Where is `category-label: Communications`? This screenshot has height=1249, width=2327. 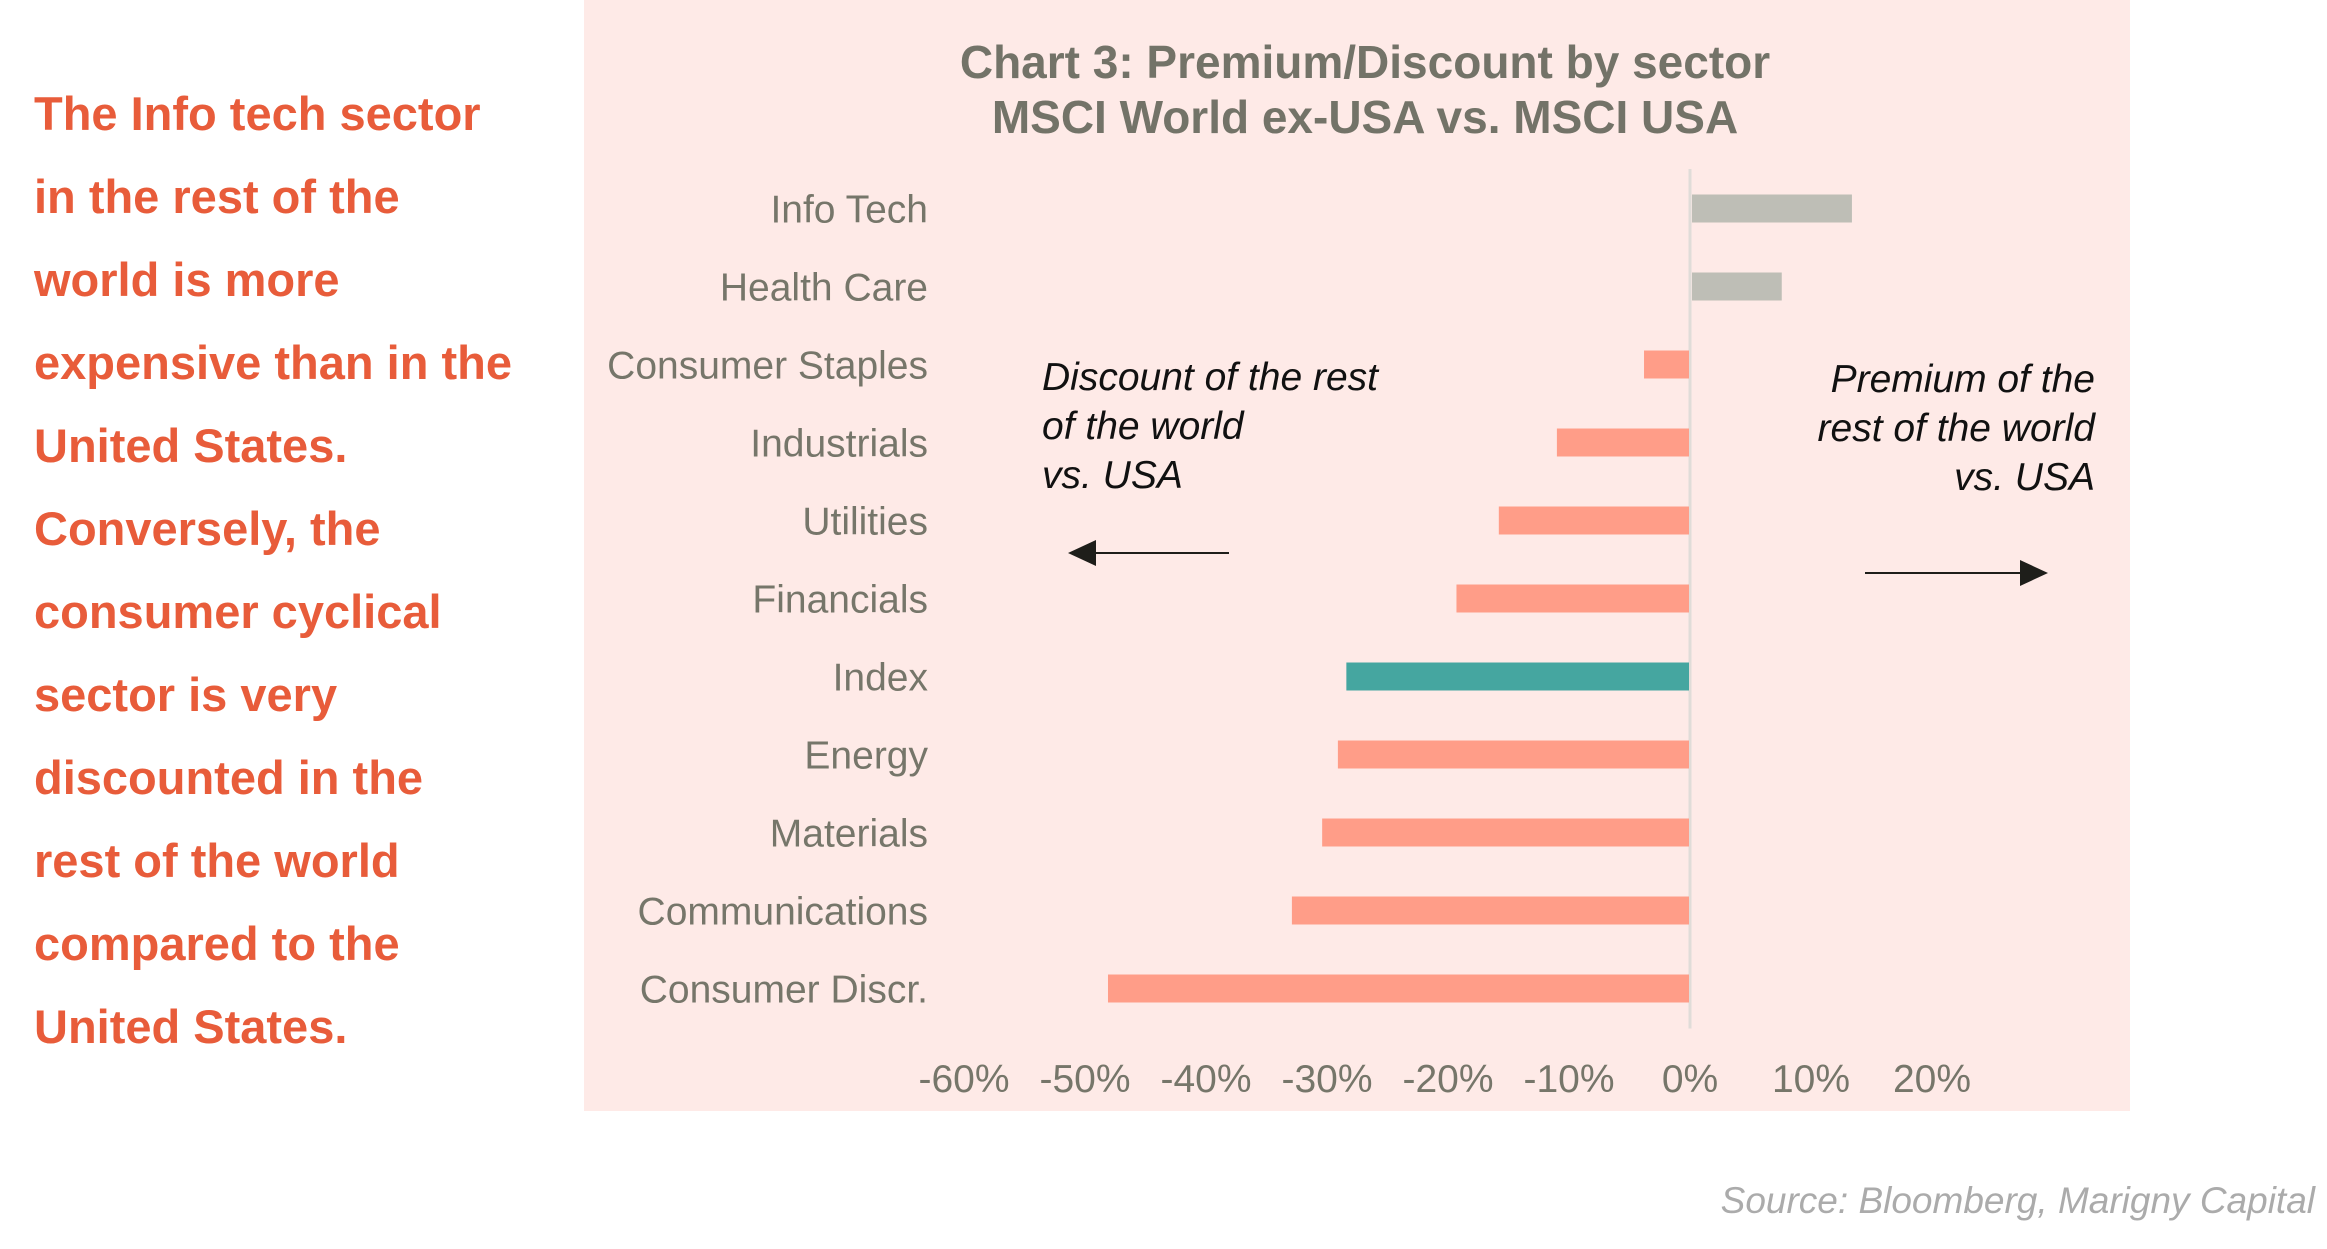 category-label: Communications is located at coordinates (783, 912).